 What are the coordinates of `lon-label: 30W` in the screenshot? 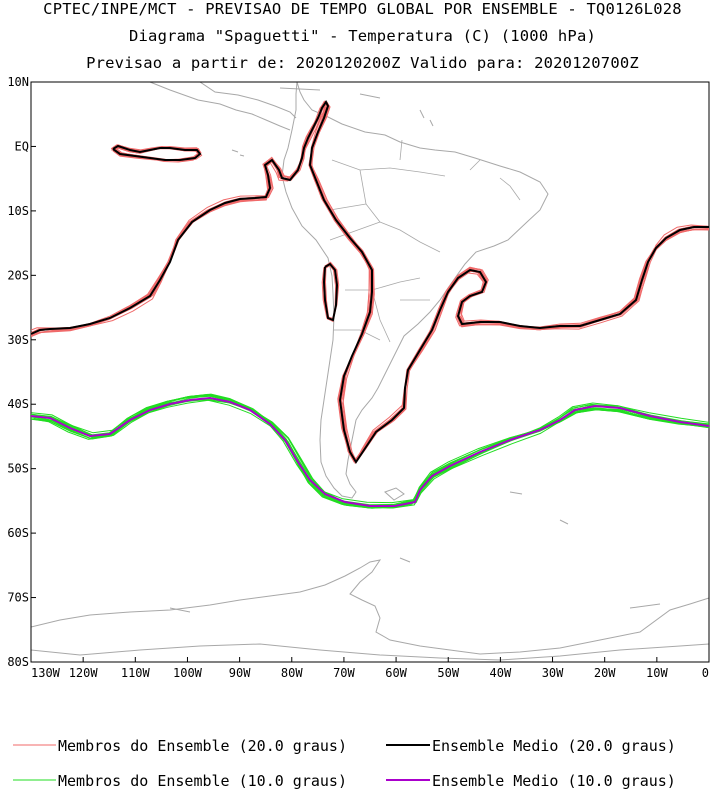 It's located at (553, 673).